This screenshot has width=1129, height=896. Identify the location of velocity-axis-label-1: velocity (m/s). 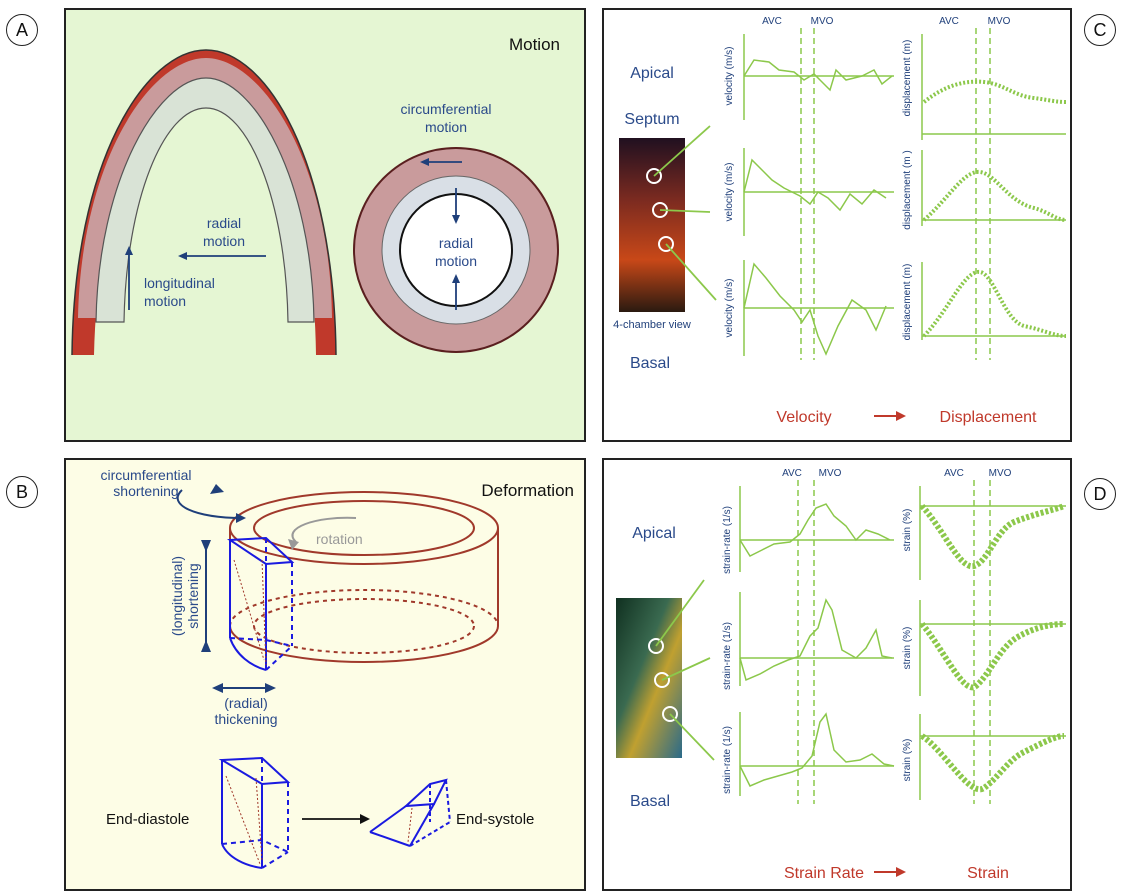
(729, 76).